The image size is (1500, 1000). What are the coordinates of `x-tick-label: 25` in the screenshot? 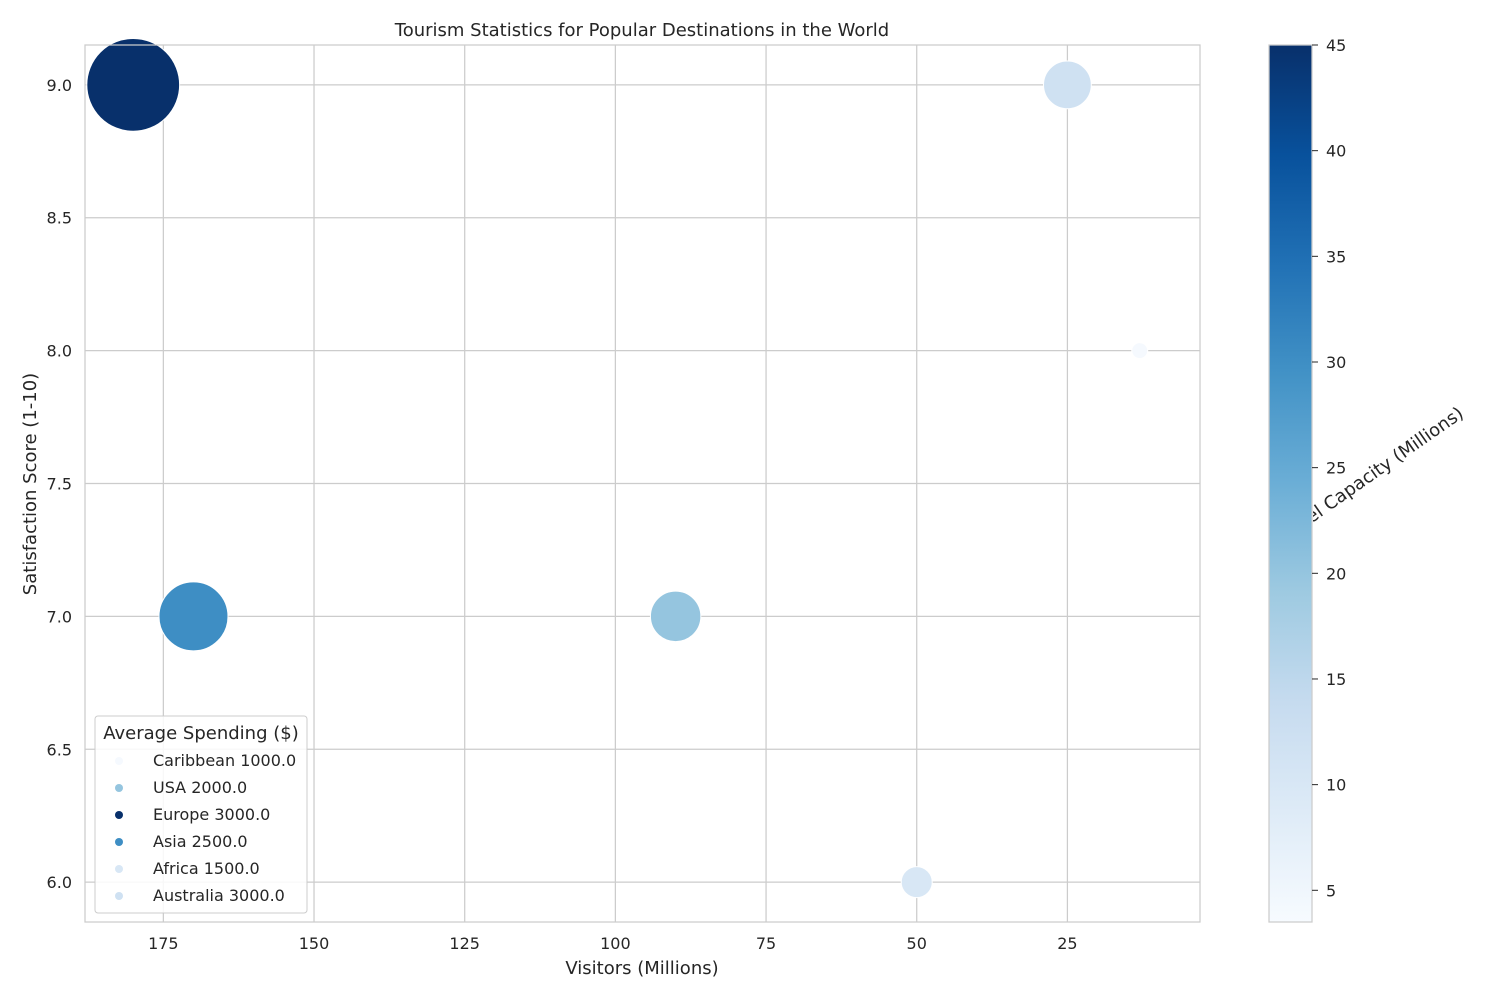 It's located at (1067, 943).